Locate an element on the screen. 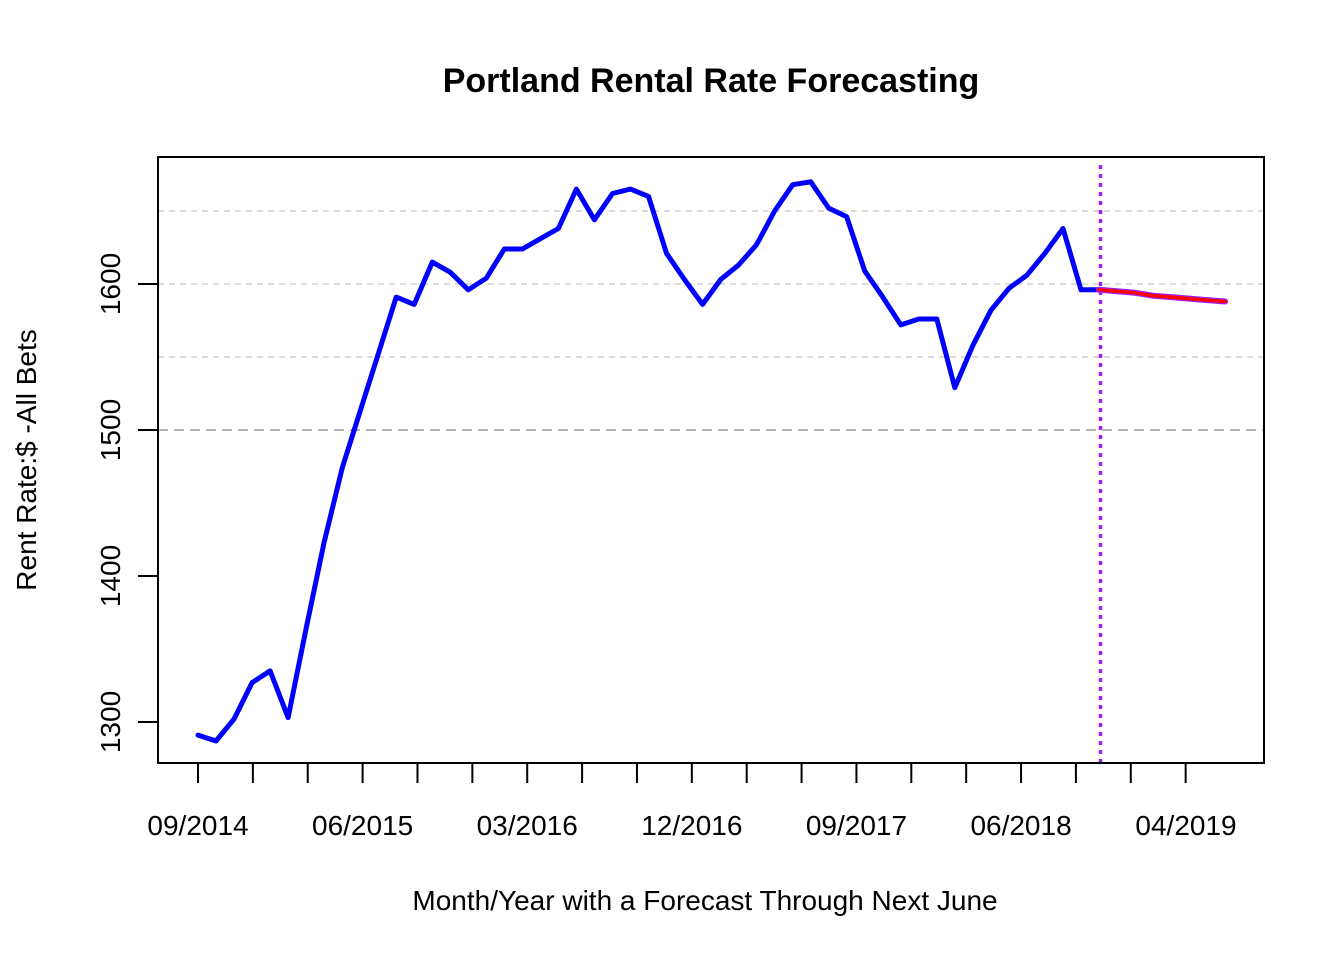  x-tick-label: 09/2014 is located at coordinates (197, 825).